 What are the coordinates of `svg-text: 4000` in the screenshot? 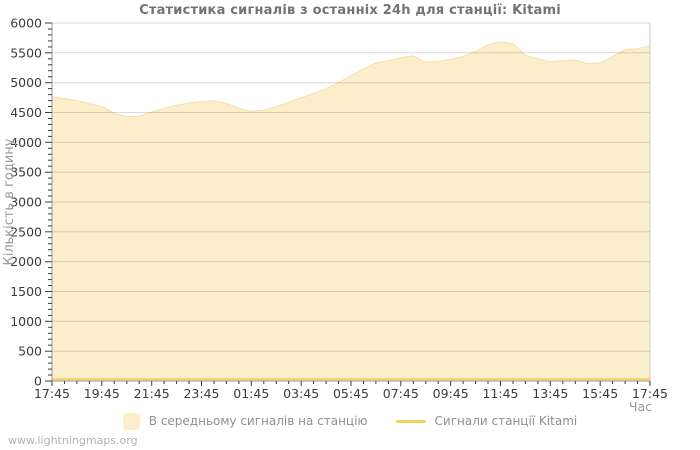 It's located at (26, 142).